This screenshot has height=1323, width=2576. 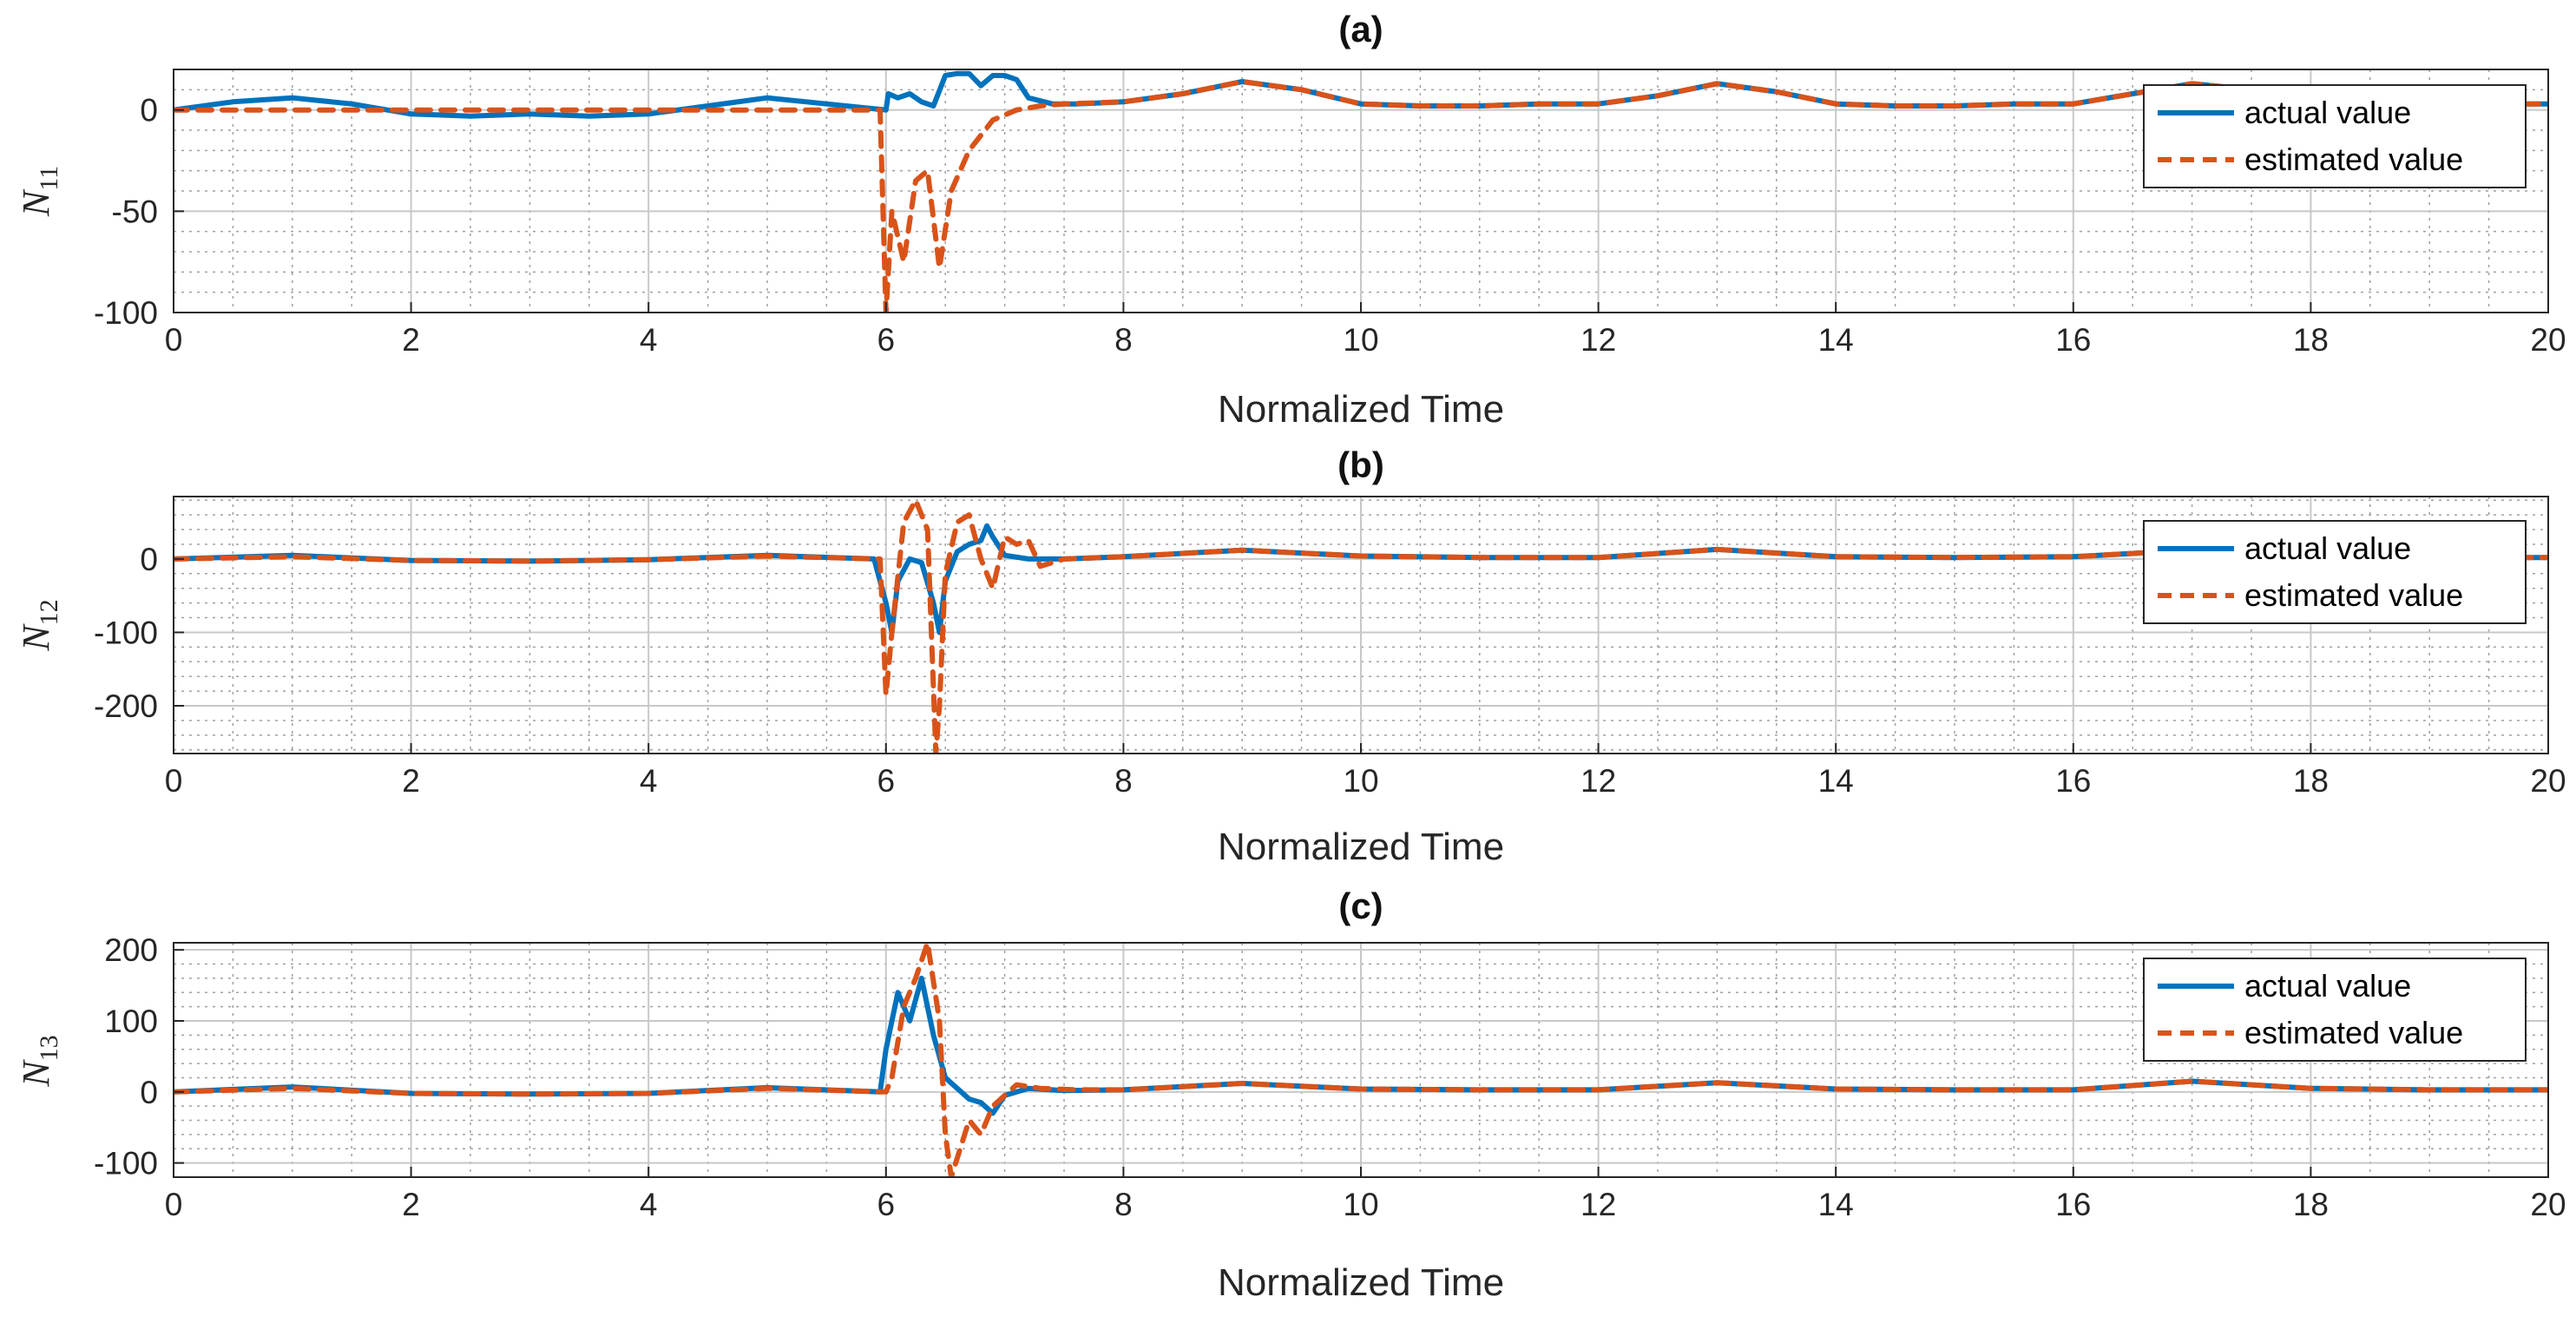 I want to click on chart-title: (b), so click(x=1360, y=465).